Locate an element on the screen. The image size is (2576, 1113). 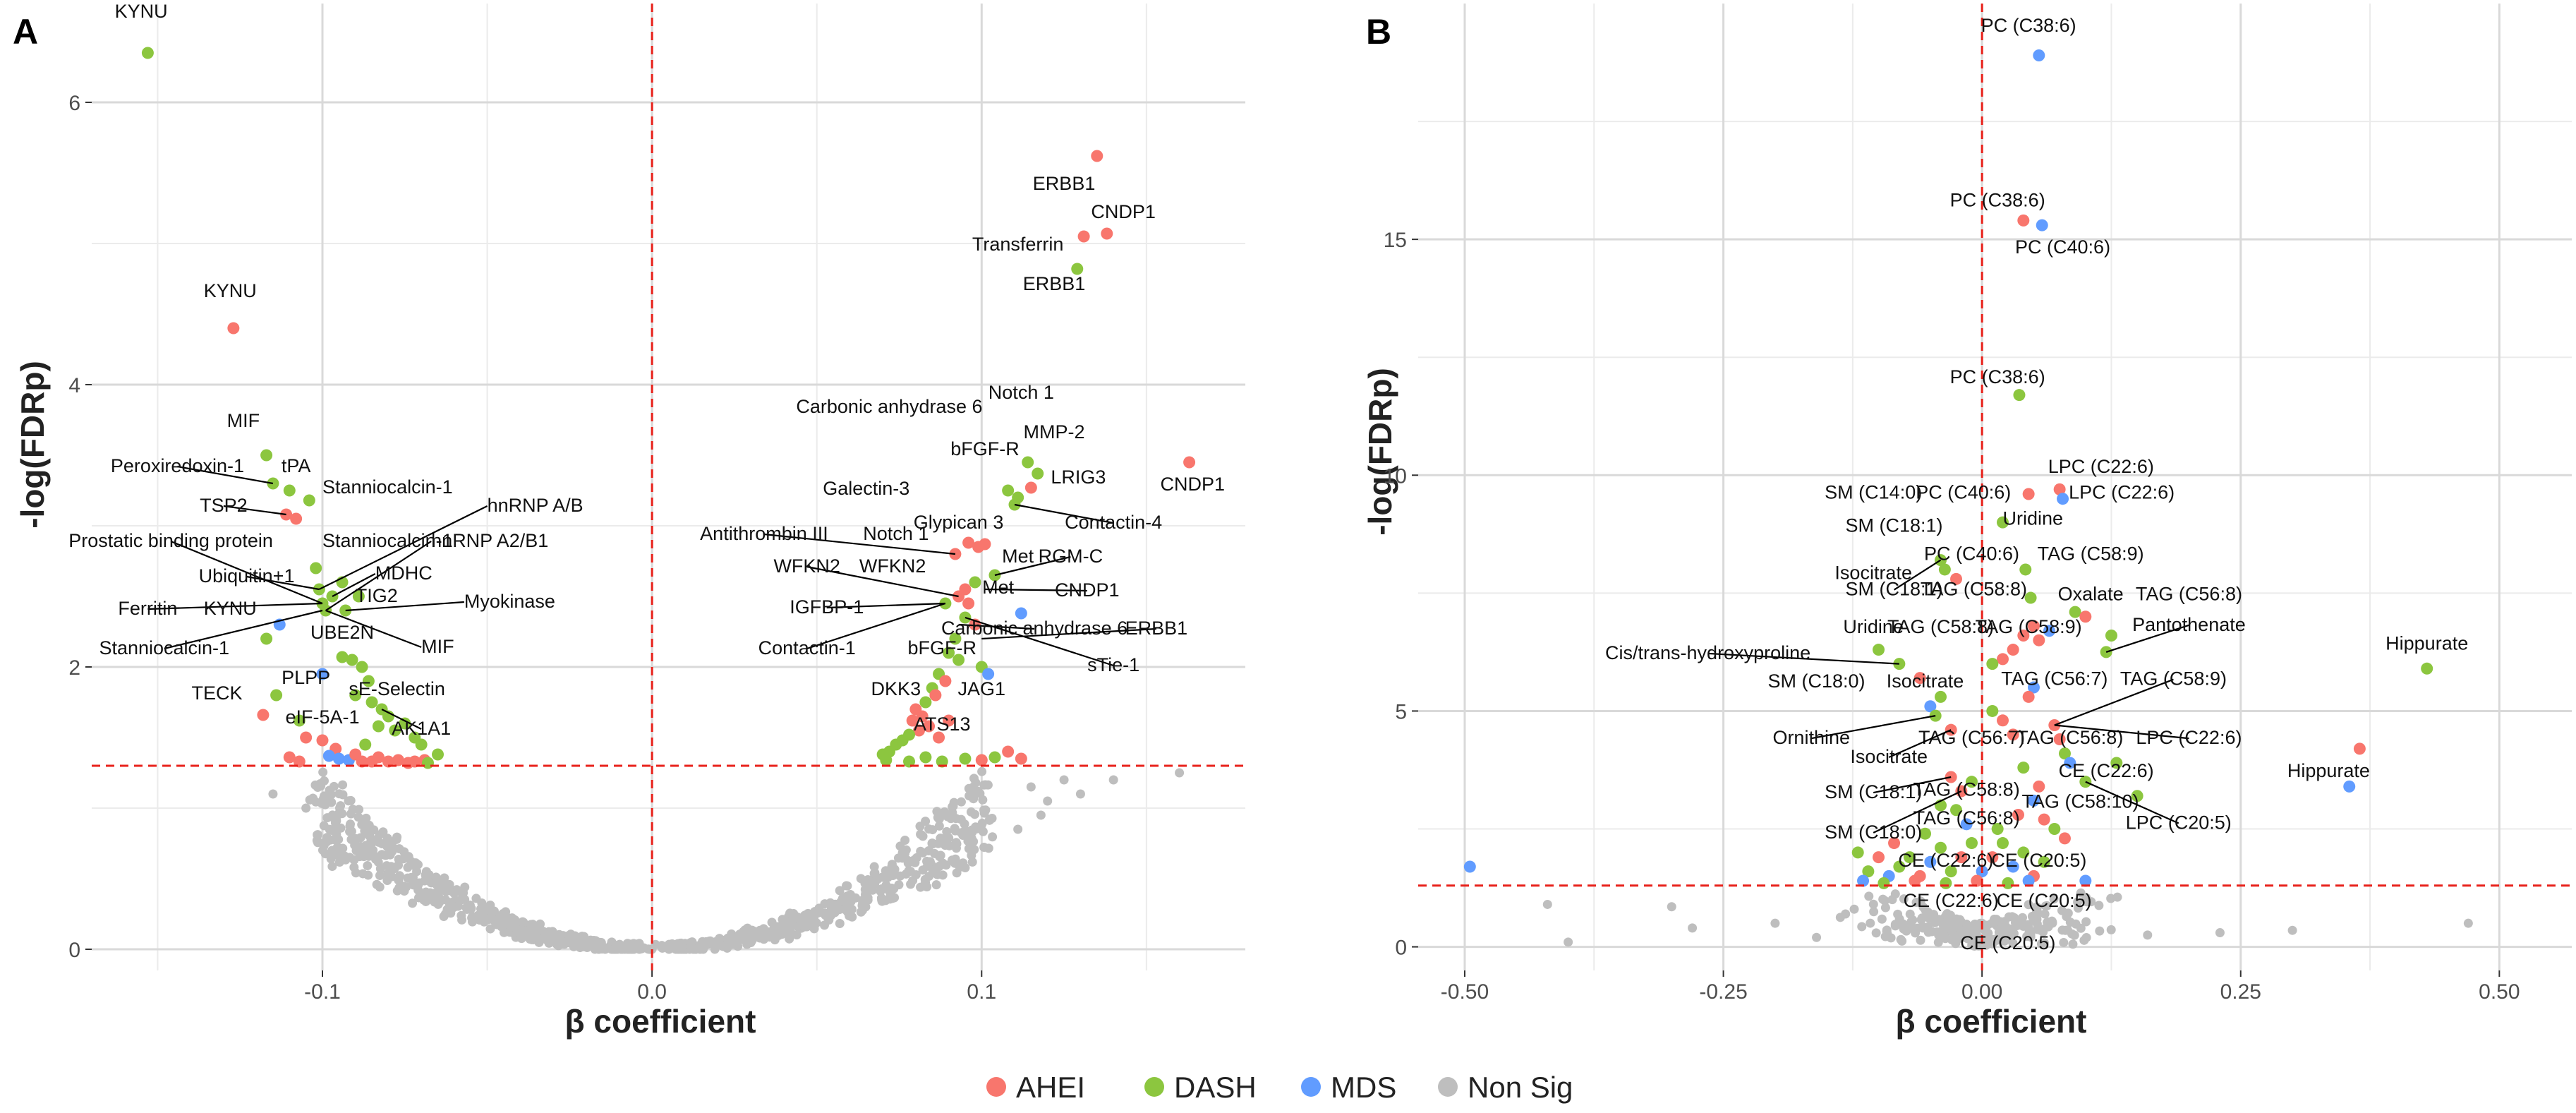
panel-a-point-label: KYNU is located at coordinates (231, 608).